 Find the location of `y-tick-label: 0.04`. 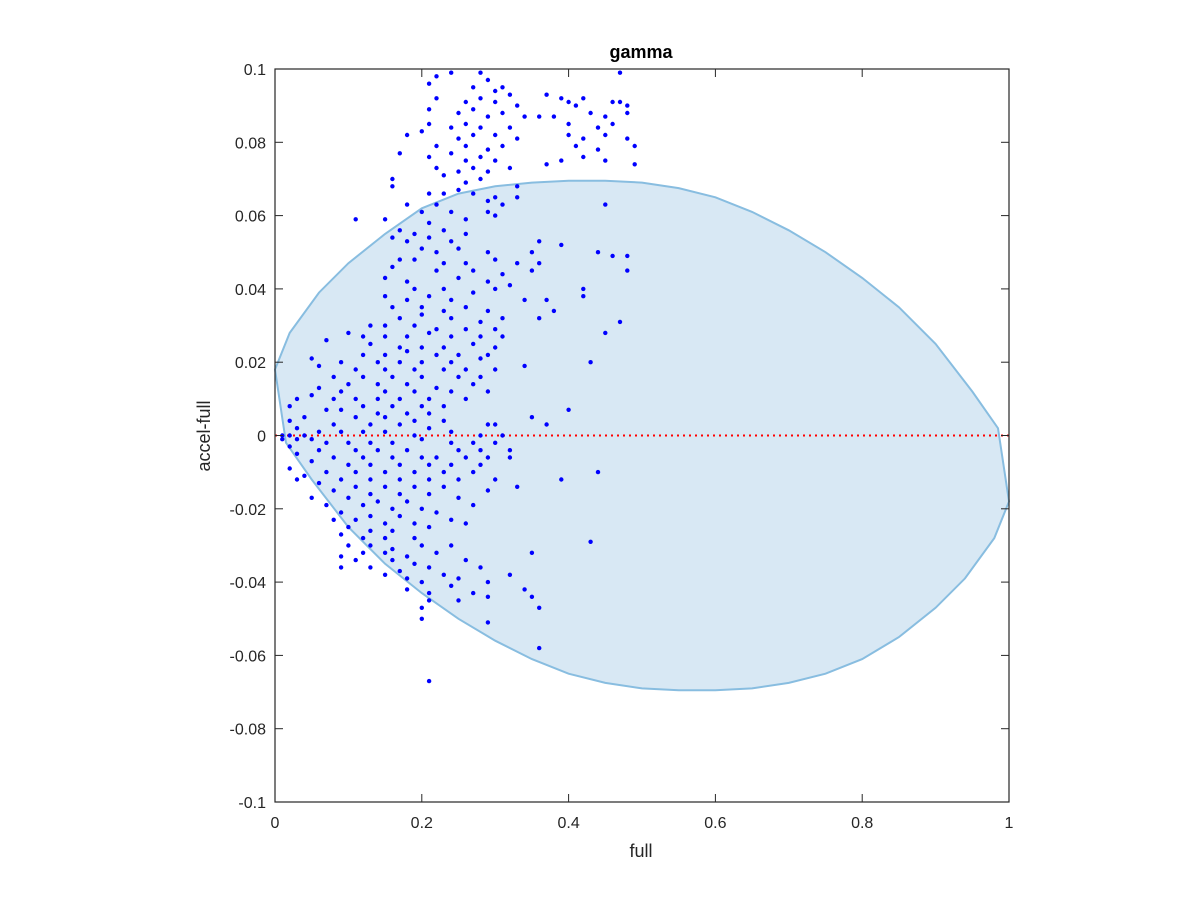

y-tick-label: 0.04 is located at coordinates (250, 290).